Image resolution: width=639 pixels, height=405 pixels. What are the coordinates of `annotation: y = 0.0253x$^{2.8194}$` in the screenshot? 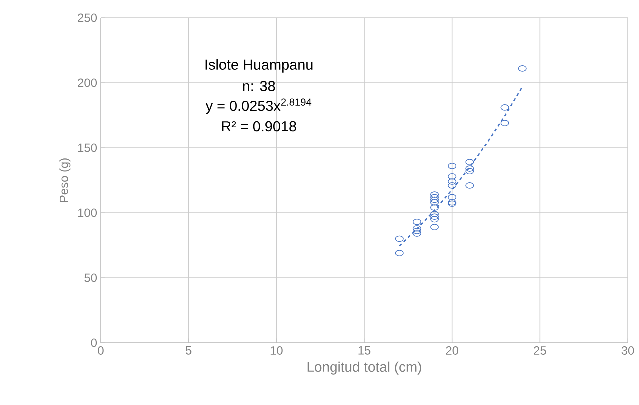 It's located at (259, 106).